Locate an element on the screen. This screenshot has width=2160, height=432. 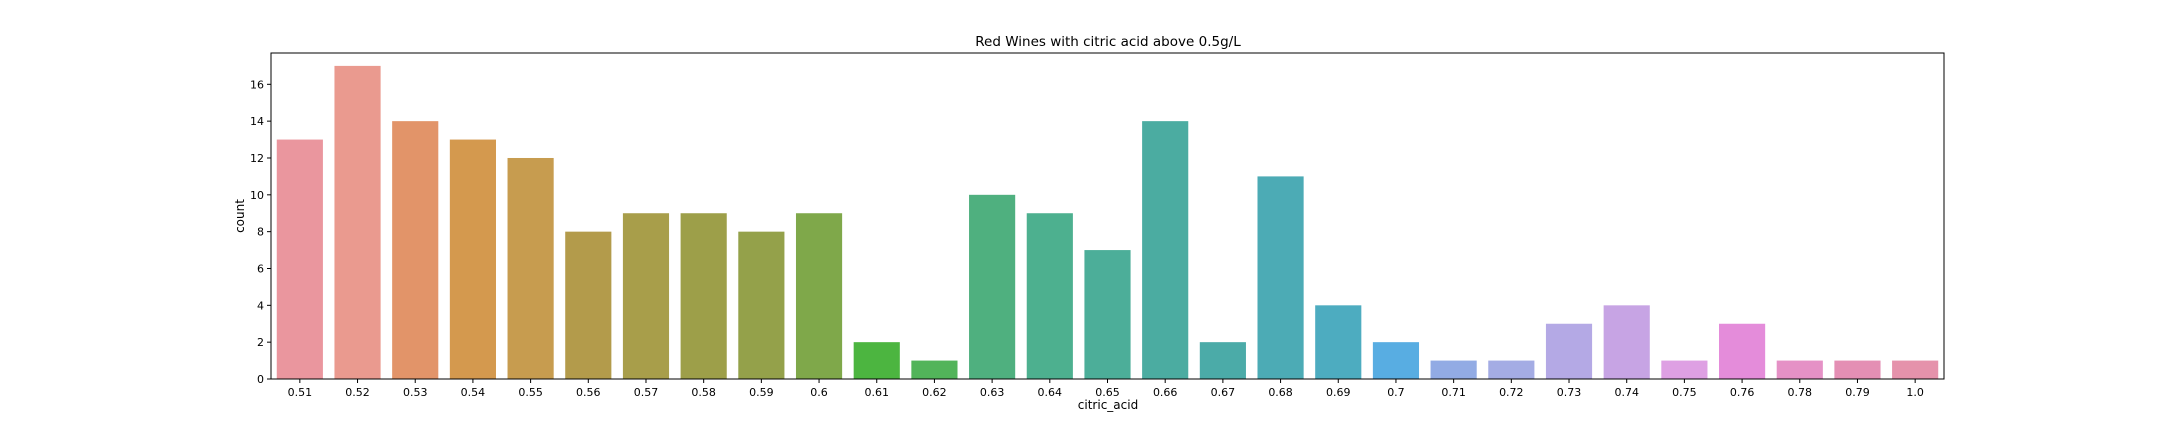
y-tick-label: 8 is located at coordinates (260, 232).